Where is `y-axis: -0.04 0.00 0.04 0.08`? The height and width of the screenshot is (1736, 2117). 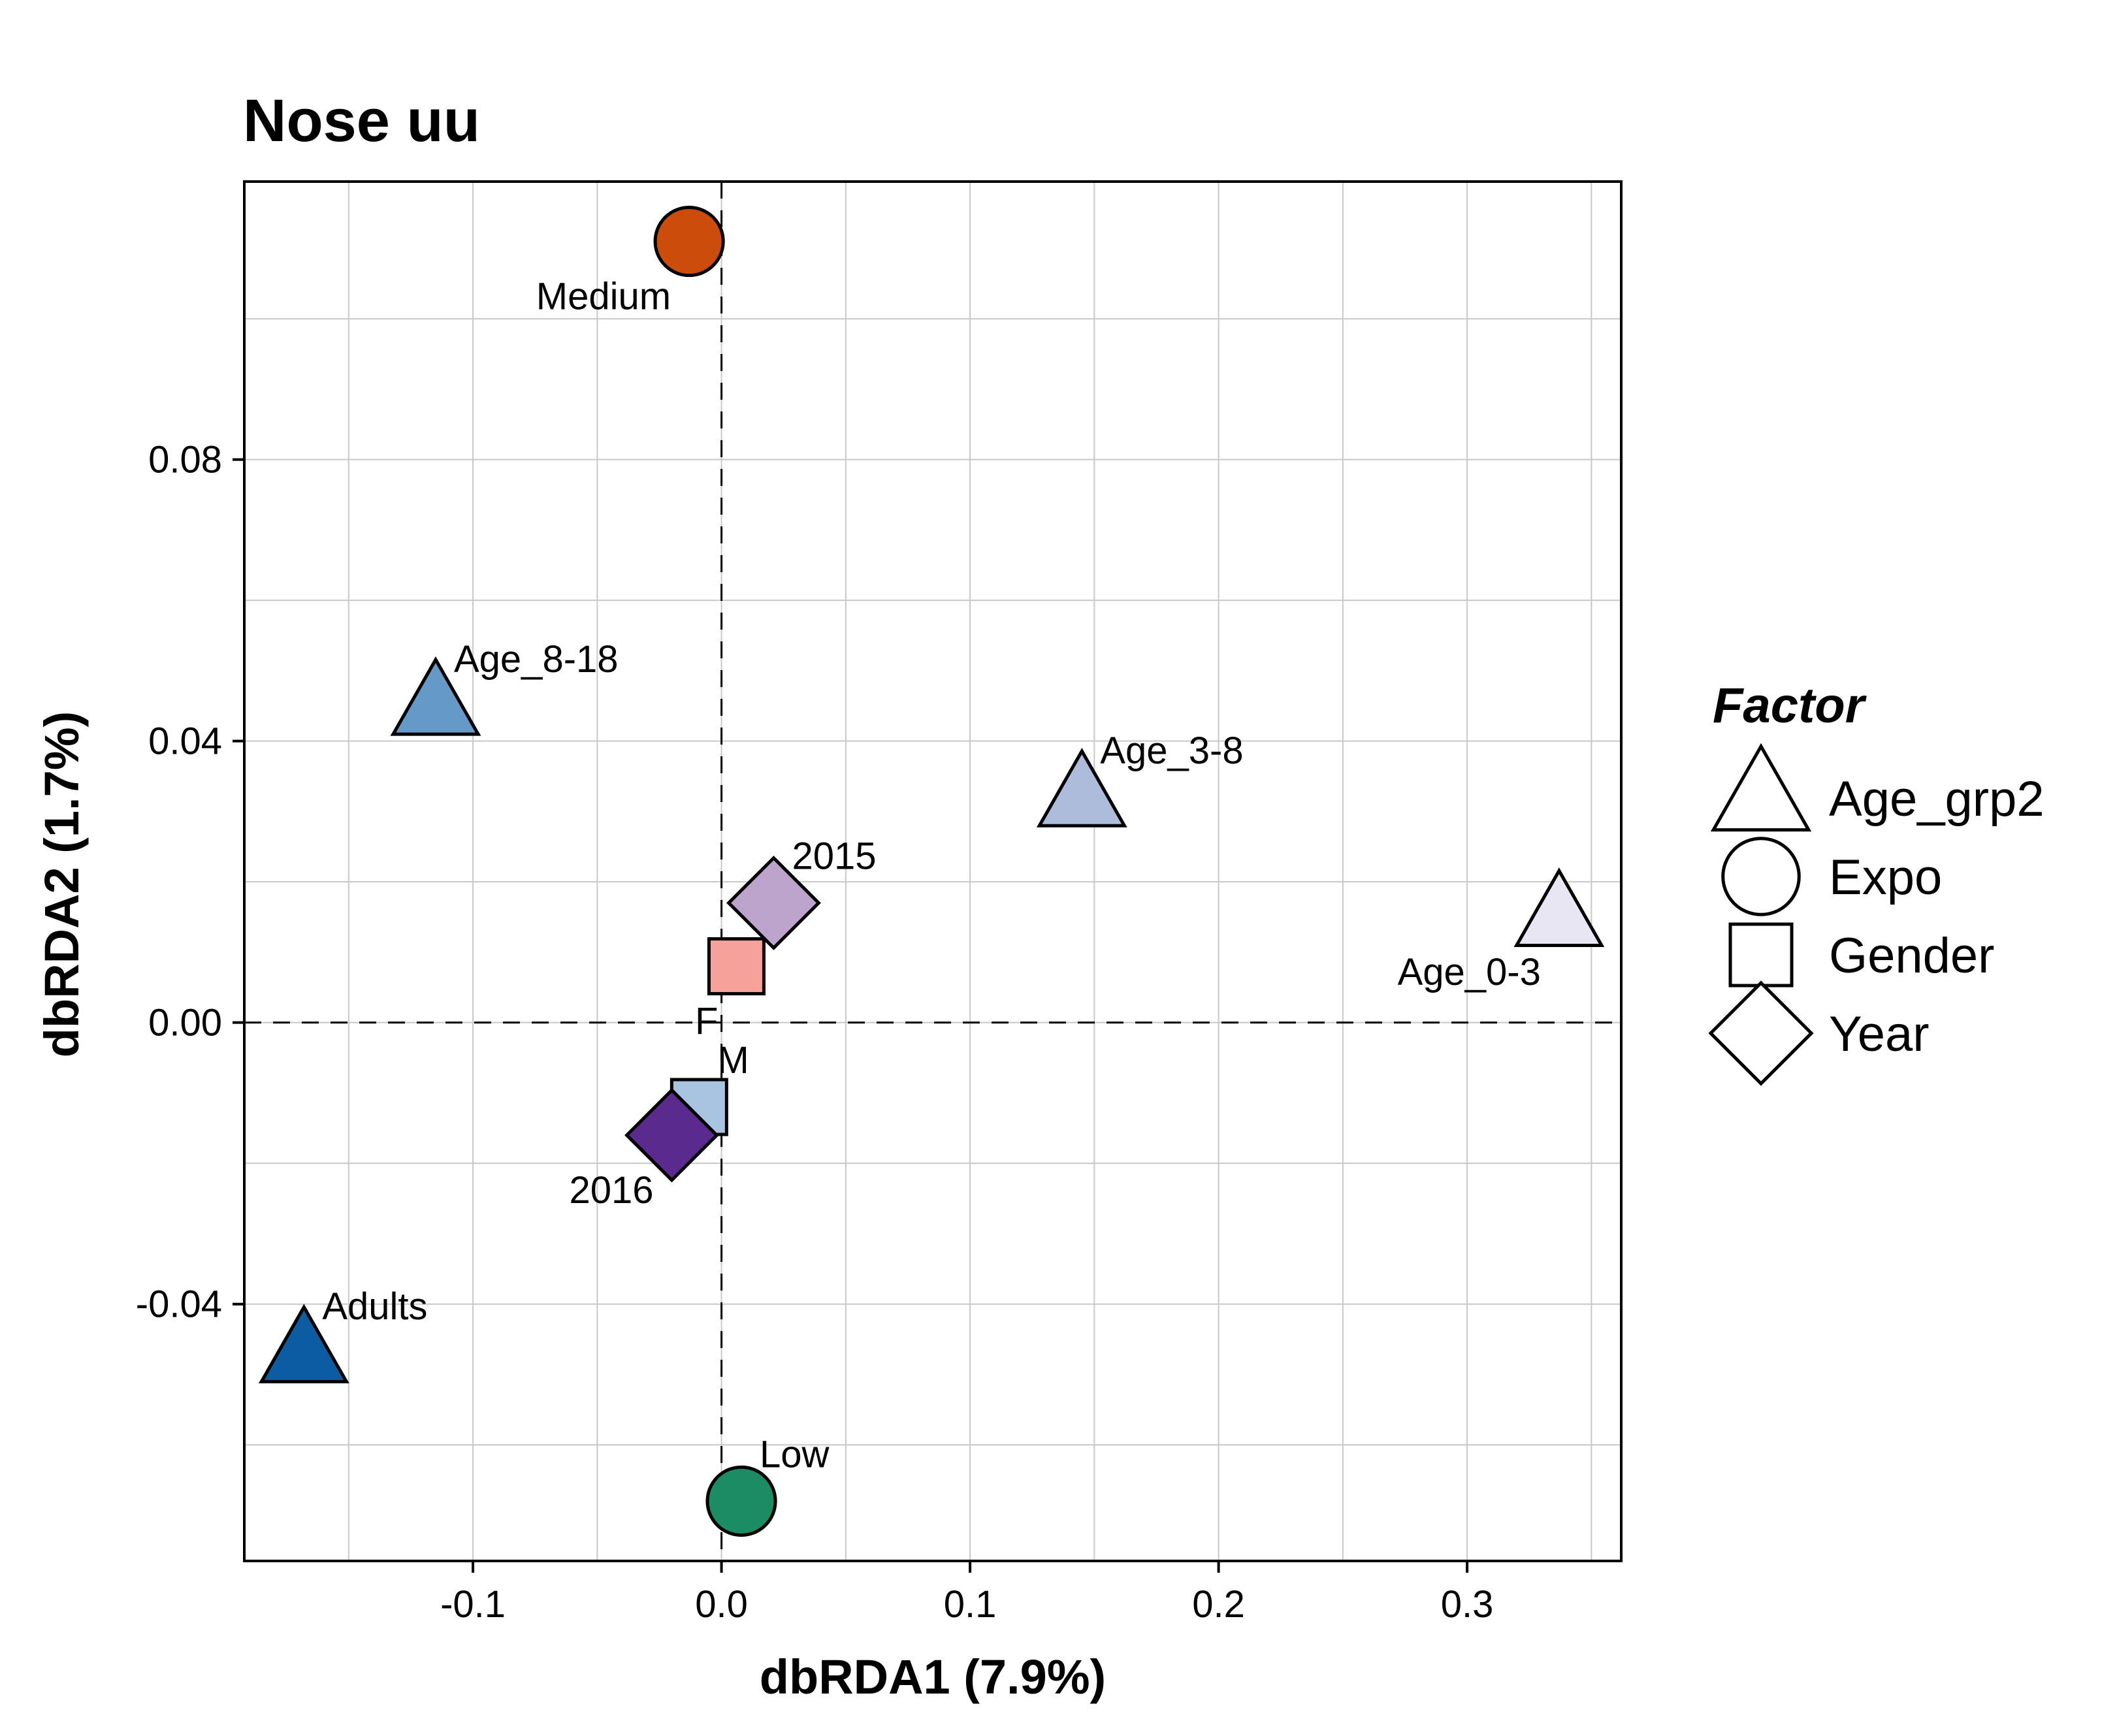 y-axis: -0.04 0.00 0.04 0.08 is located at coordinates (190, 882).